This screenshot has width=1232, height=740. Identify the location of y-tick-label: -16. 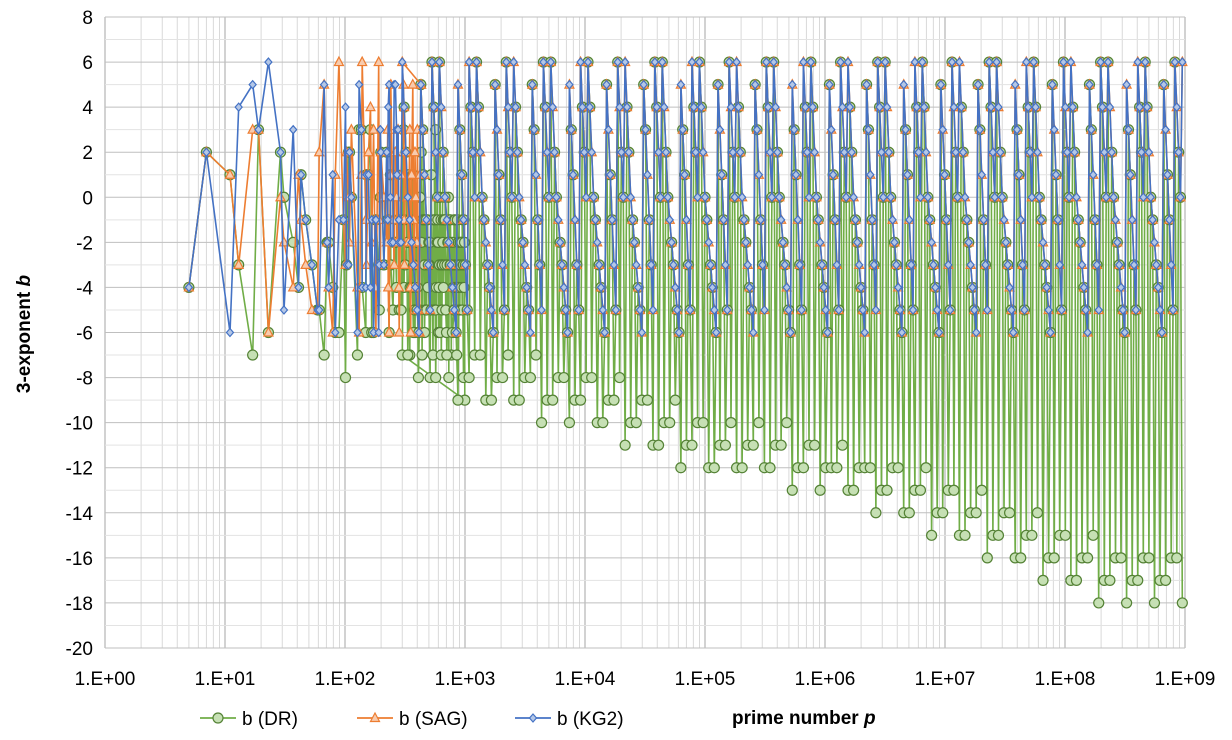
(79, 559).